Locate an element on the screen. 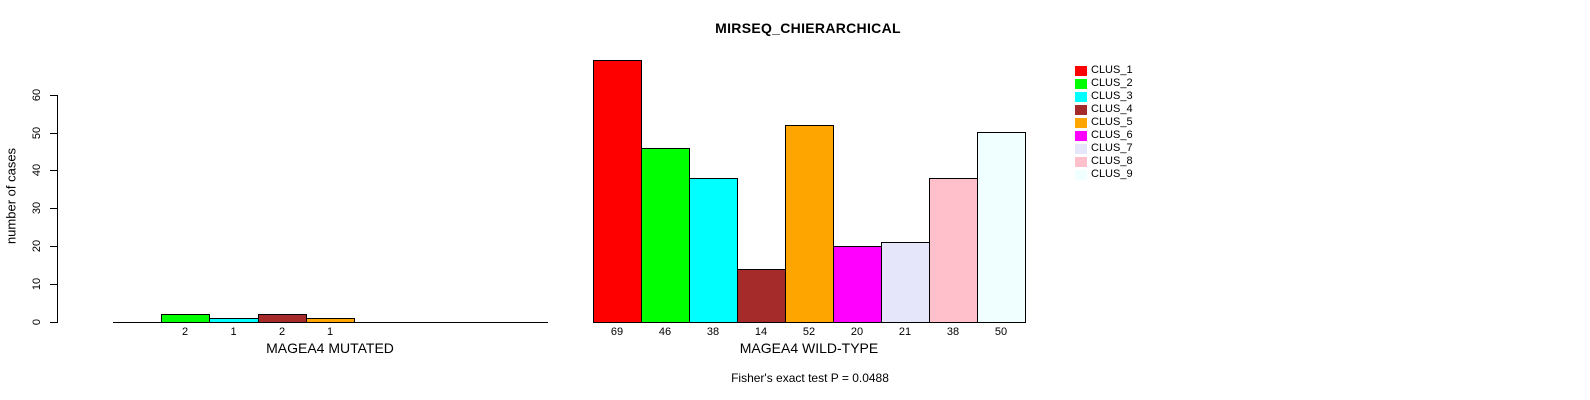  x-axis-label-mutated: MAGEA4 MUTATED is located at coordinates (330, 348).